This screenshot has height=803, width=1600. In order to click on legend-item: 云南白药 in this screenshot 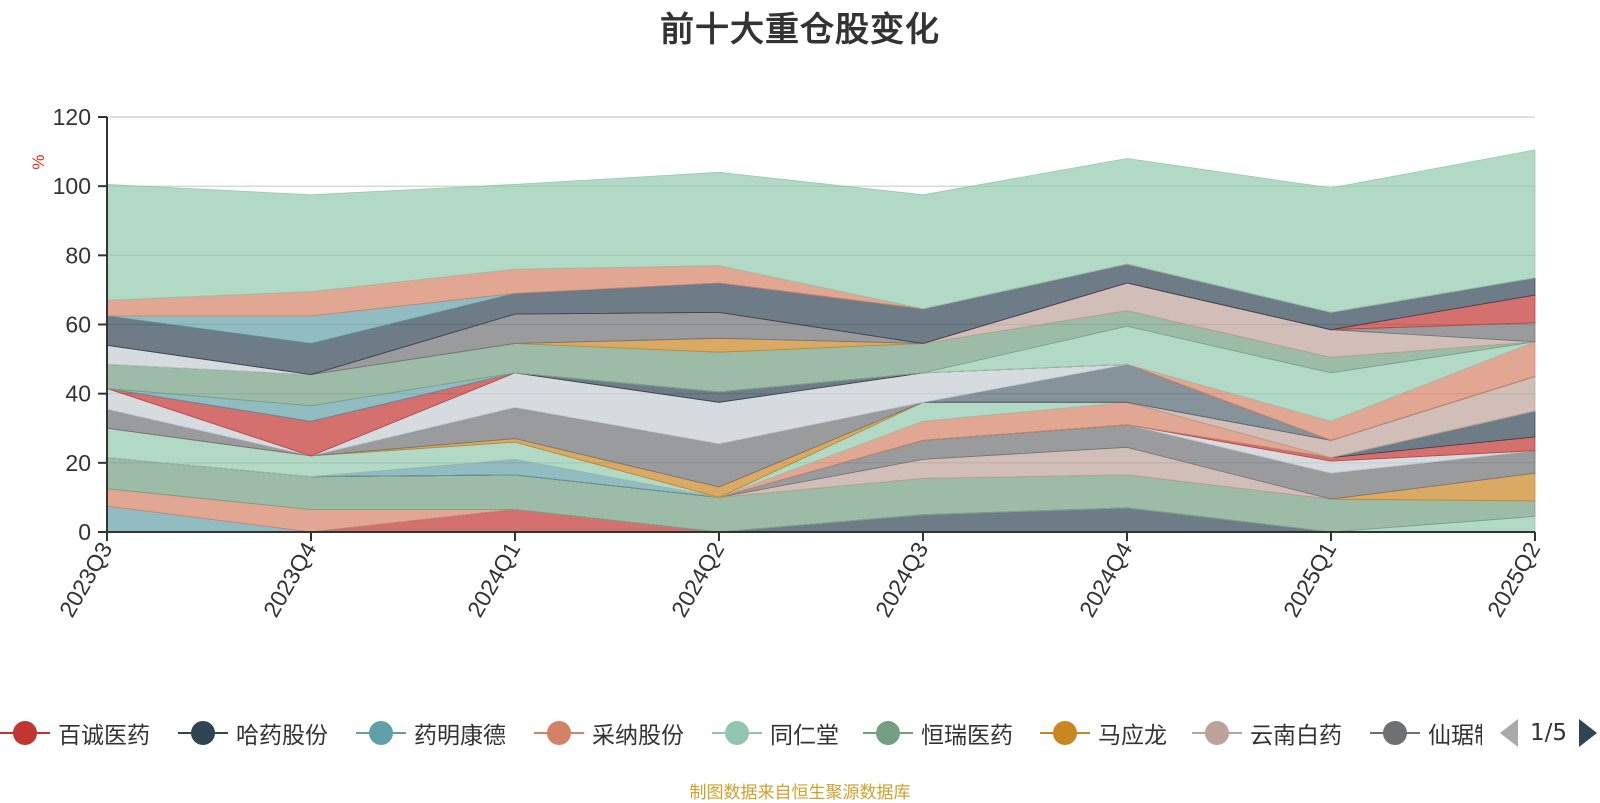, I will do `click(1267, 733)`.